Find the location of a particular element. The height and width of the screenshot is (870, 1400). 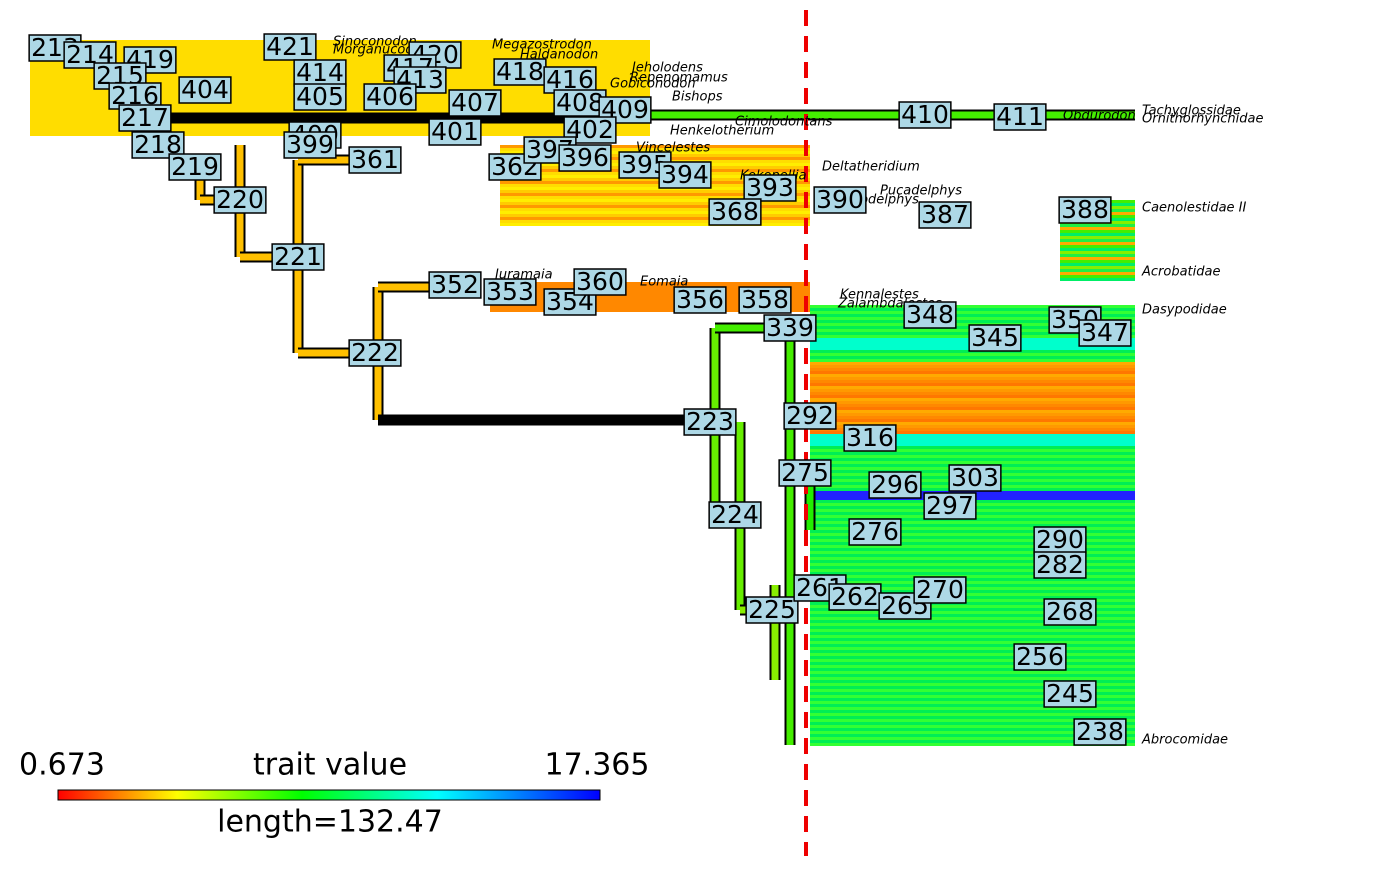

node-label: 399 is located at coordinates (310, 144).